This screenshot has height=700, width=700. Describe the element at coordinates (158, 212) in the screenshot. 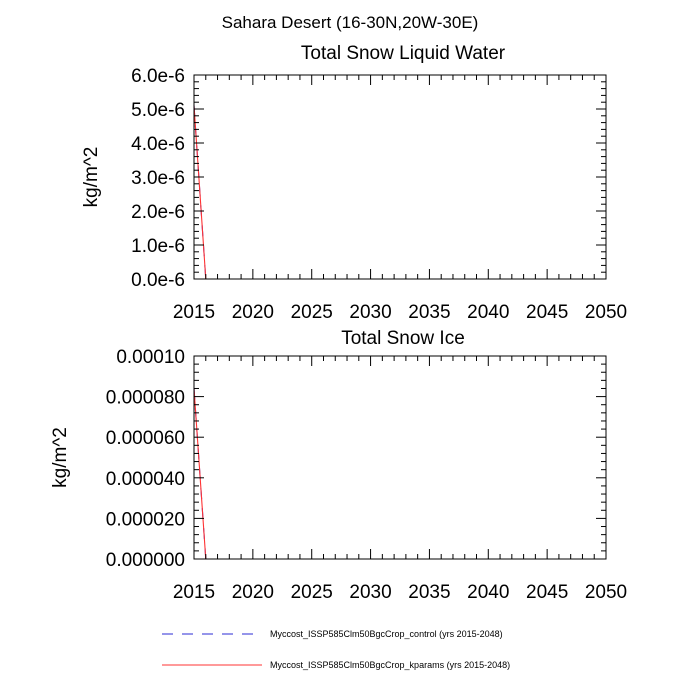

I see `y-tick-label: 2.0e-6` at that location.